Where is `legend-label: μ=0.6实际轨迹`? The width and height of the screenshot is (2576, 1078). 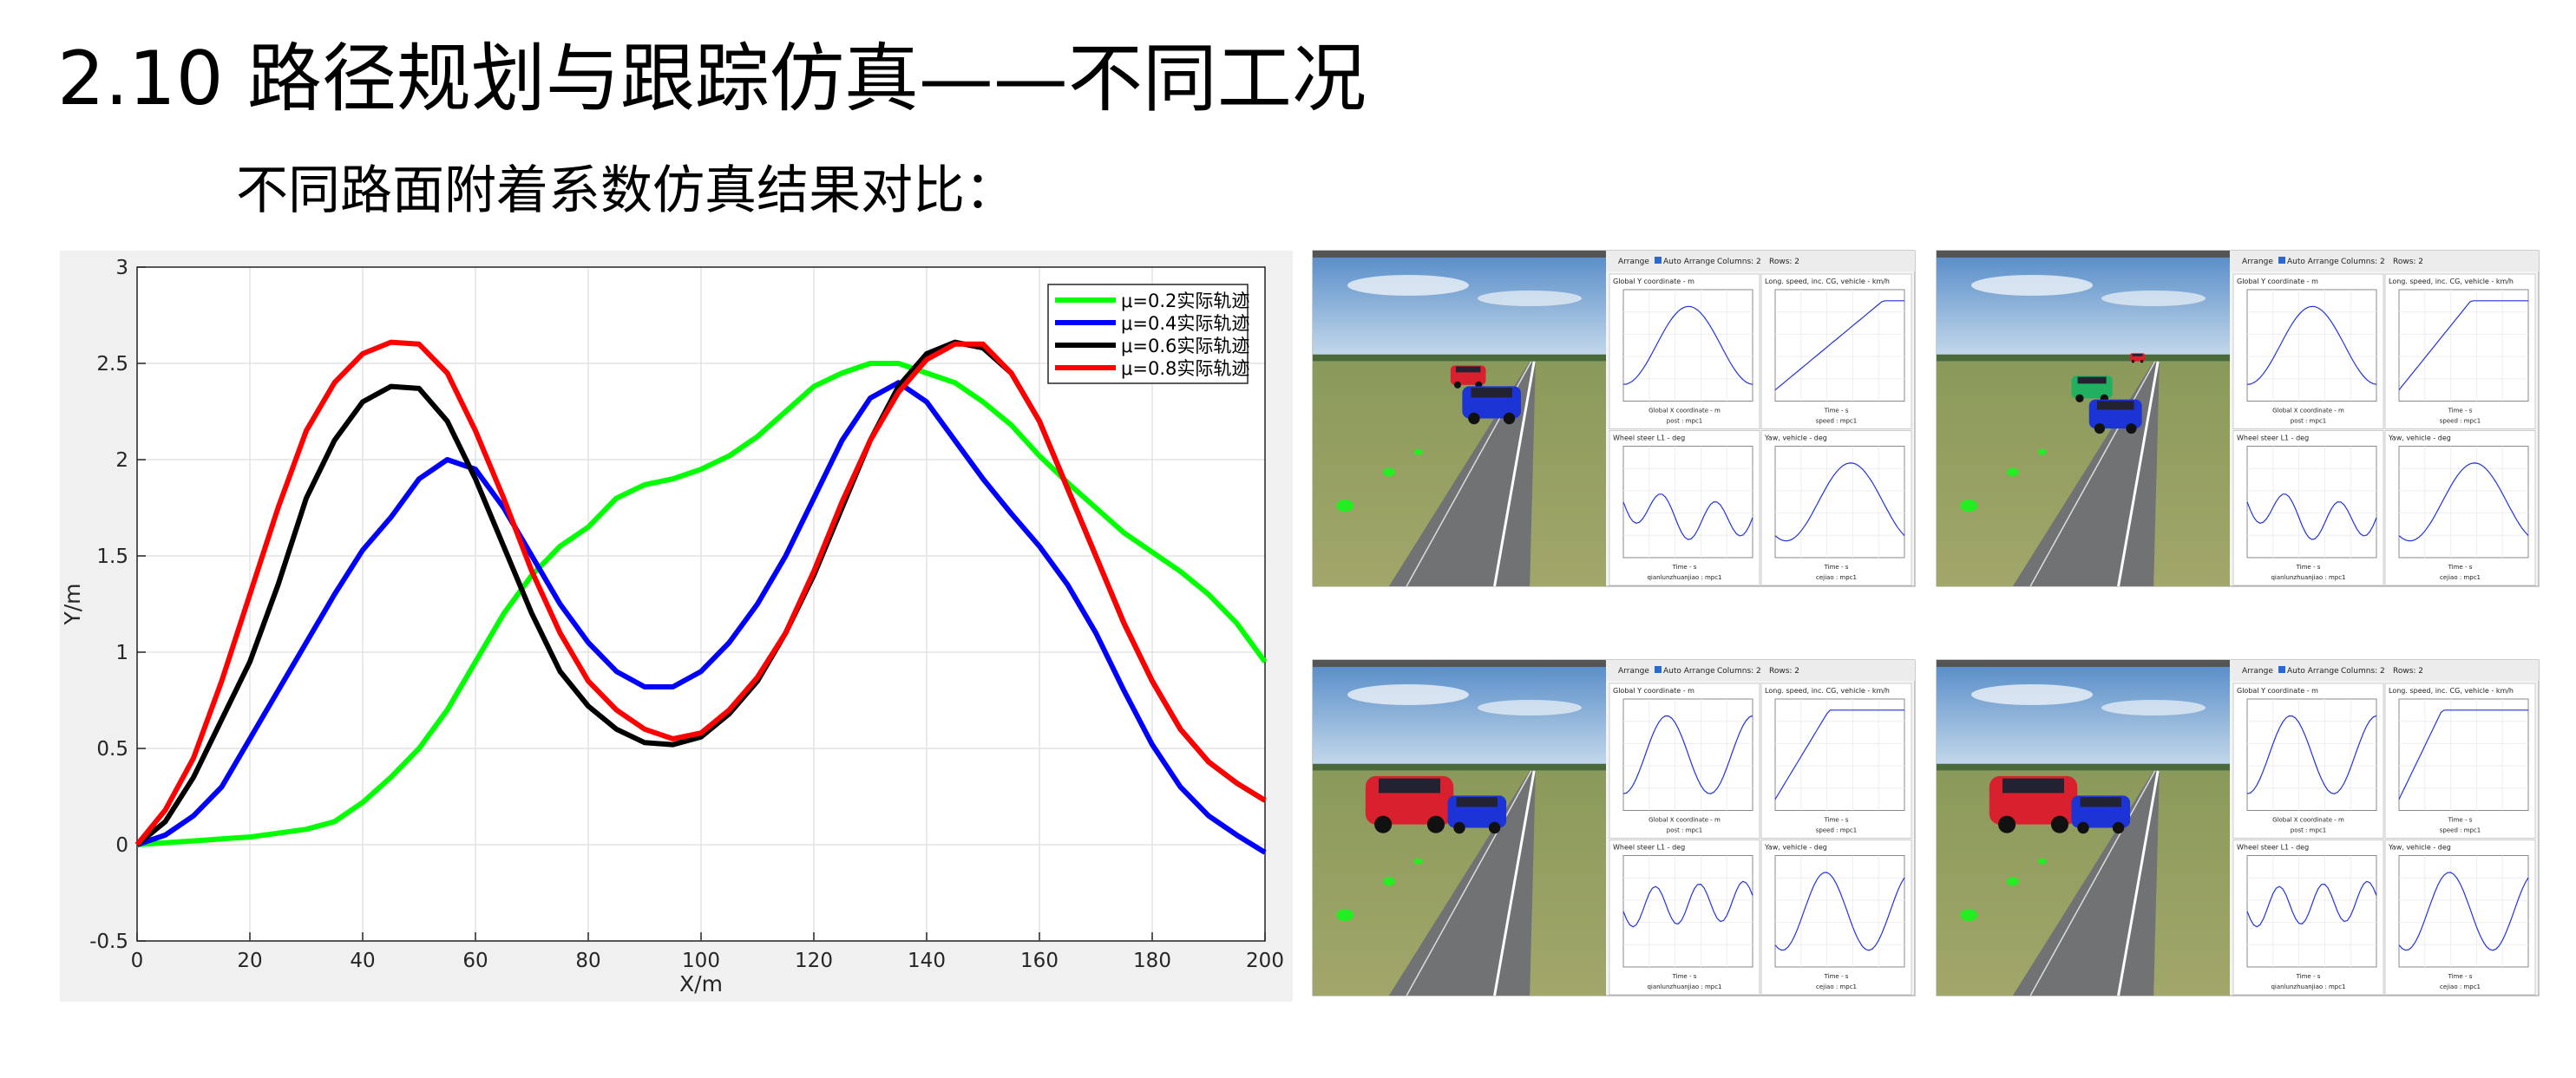 legend-label: μ=0.6实际轨迹 is located at coordinates (1185, 346).